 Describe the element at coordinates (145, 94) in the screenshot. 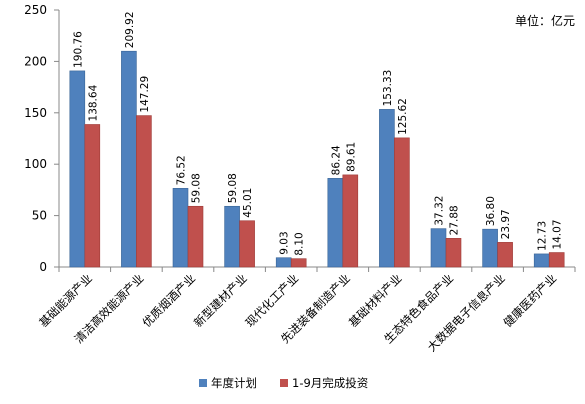

I see `data-label: 147.29` at that location.